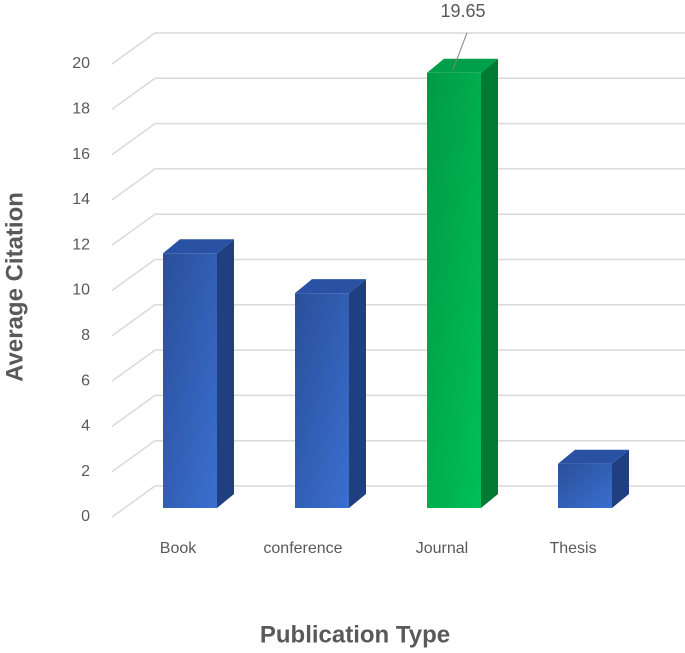 This screenshot has width=685, height=653. Describe the element at coordinates (81, 290) in the screenshot. I see `y-tick-label: 10` at that location.